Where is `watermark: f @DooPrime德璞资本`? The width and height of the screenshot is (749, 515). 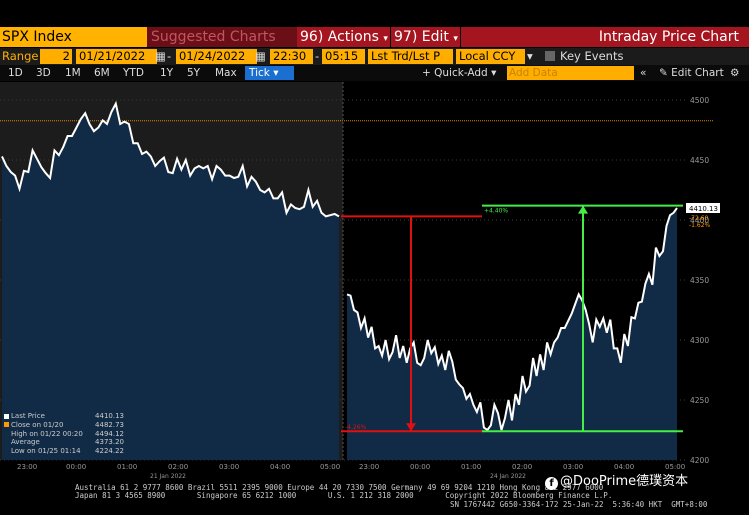 watermark: f @DooPrime德璞资本 is located at coordinates (616, 480).